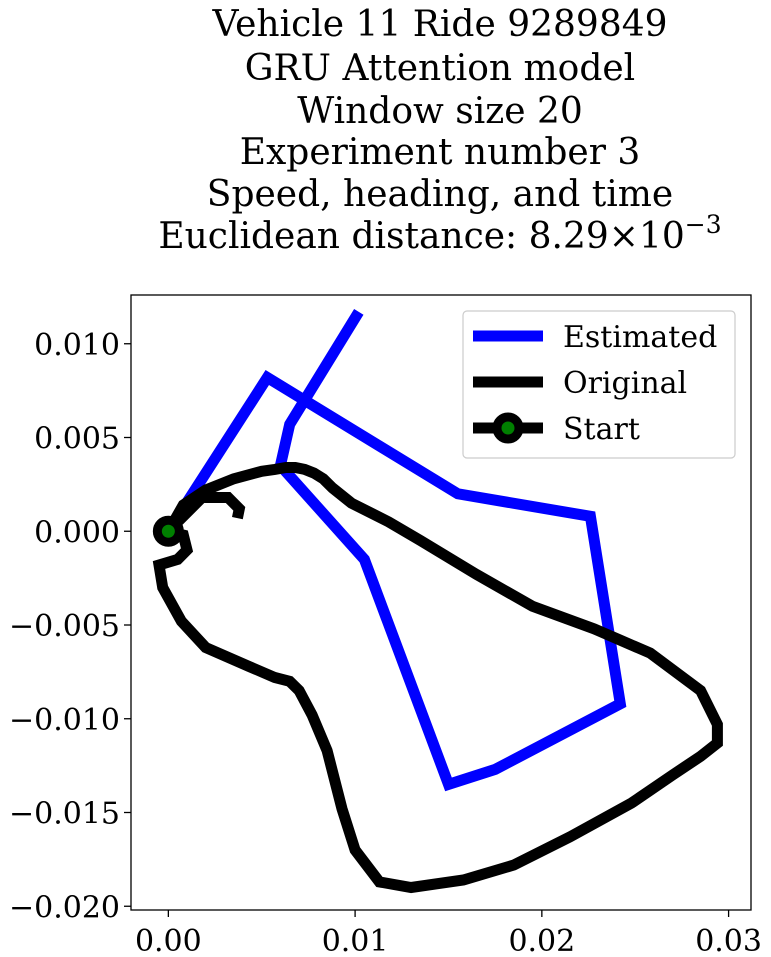 This screenshot has width=771, height=957. What do you see at coordinates (448, 933) in the screenshot?
I see `x-axis: 0.00 0.01 0.02 0.03` at bounding box center [448, 933].